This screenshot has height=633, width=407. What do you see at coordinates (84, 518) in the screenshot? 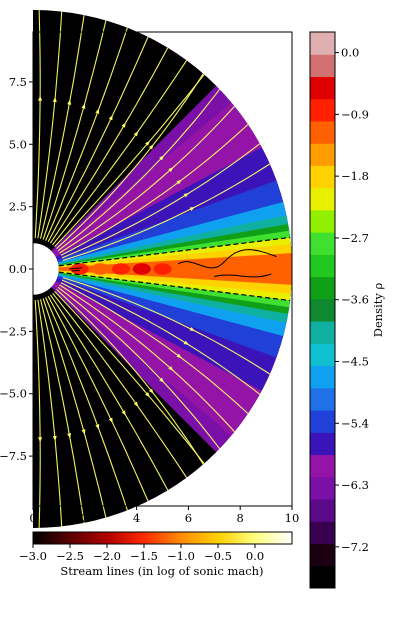
I see `x-tick-label: 2` at bounding box center [84, 518].